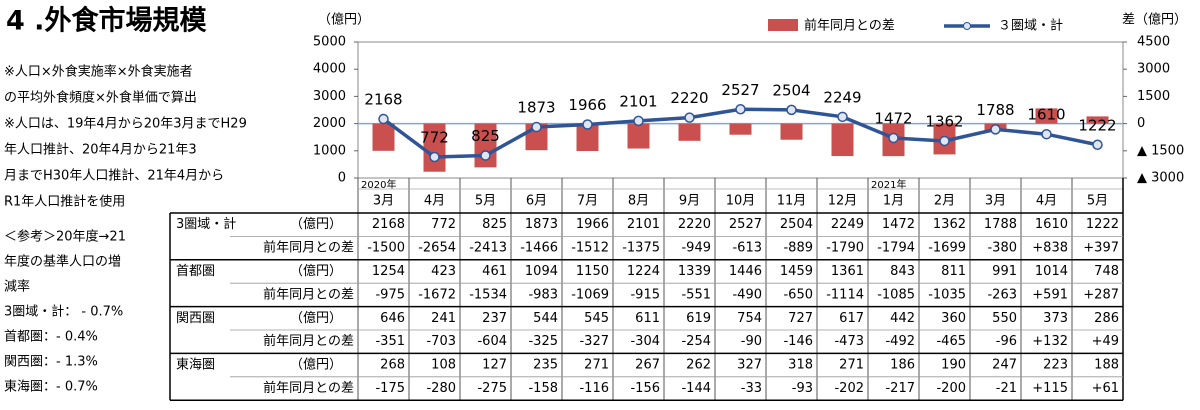 Image resolution: width=1200 pixels, height=410 pixels. What do you see at coordinates (698, 365) in the screenshot?
I see `table-cell: 262` at bounding box center [698, 365].